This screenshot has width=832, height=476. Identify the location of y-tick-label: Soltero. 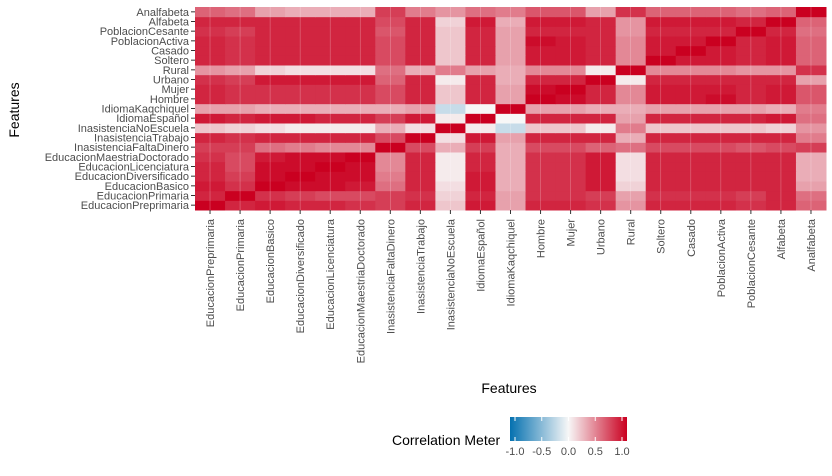
(171, 61).